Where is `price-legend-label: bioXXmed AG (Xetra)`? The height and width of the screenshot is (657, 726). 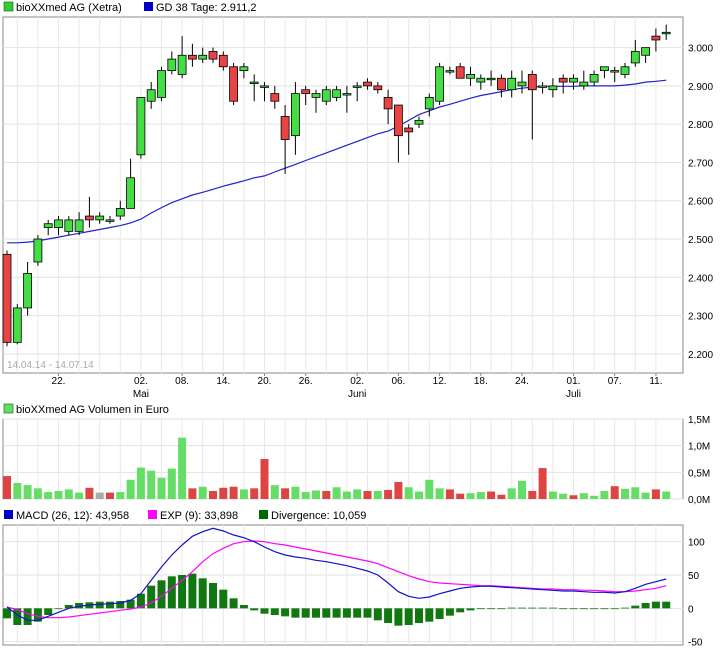
price-legend-label: bioXXmed AG (Xetra) is located at coordinates (69, 8).